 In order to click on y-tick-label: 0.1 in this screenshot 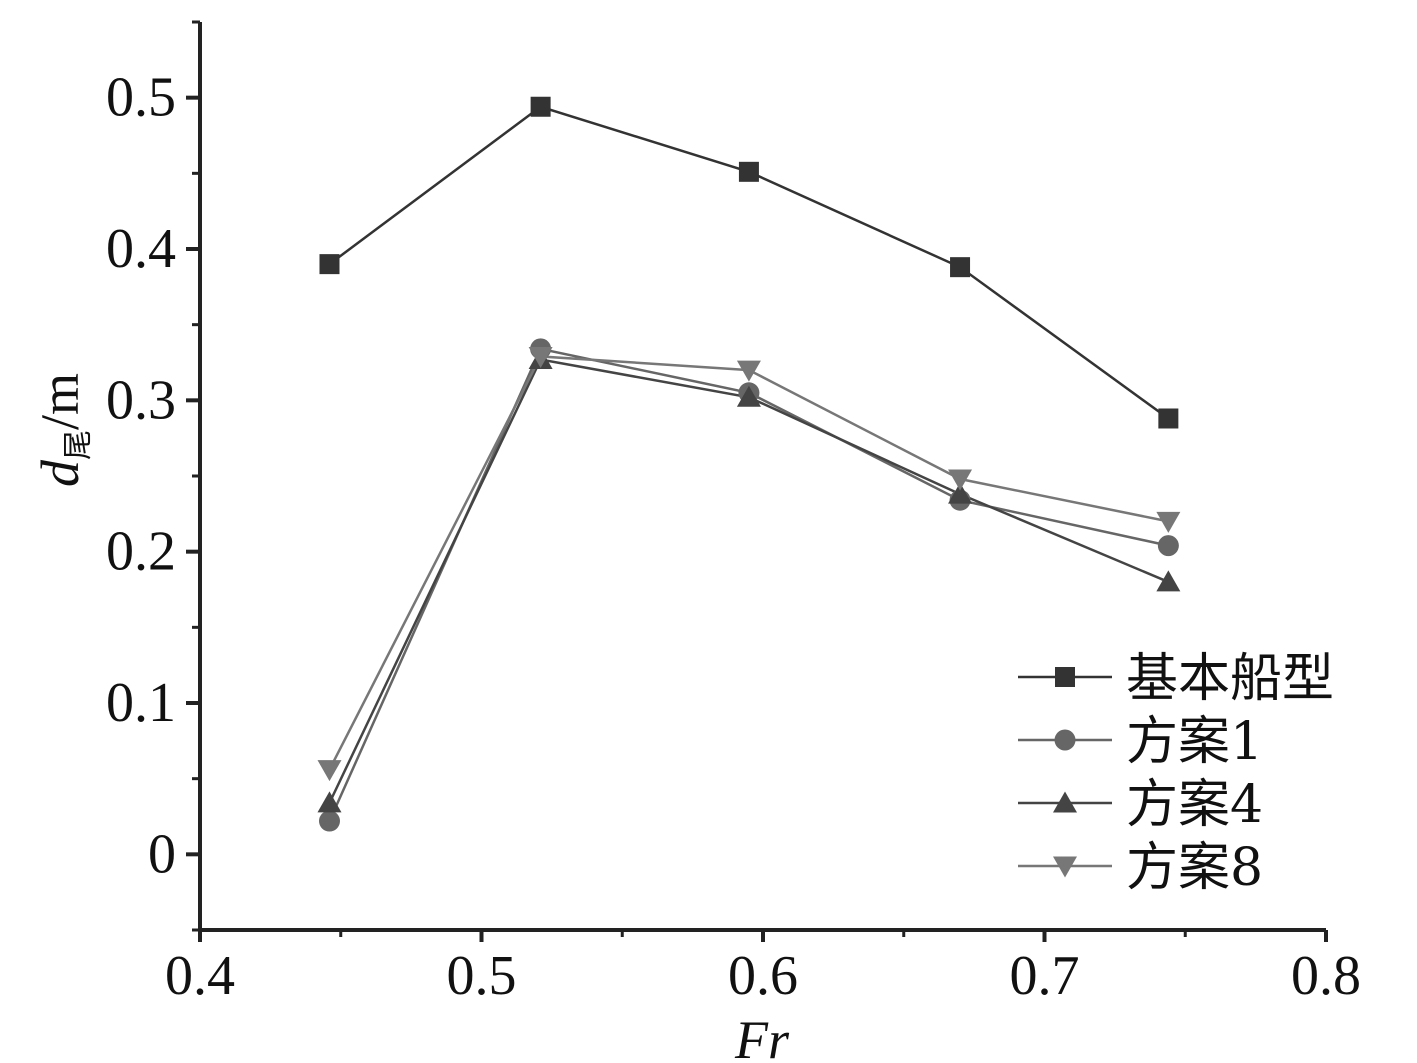, I will do `click(141, 703)`.